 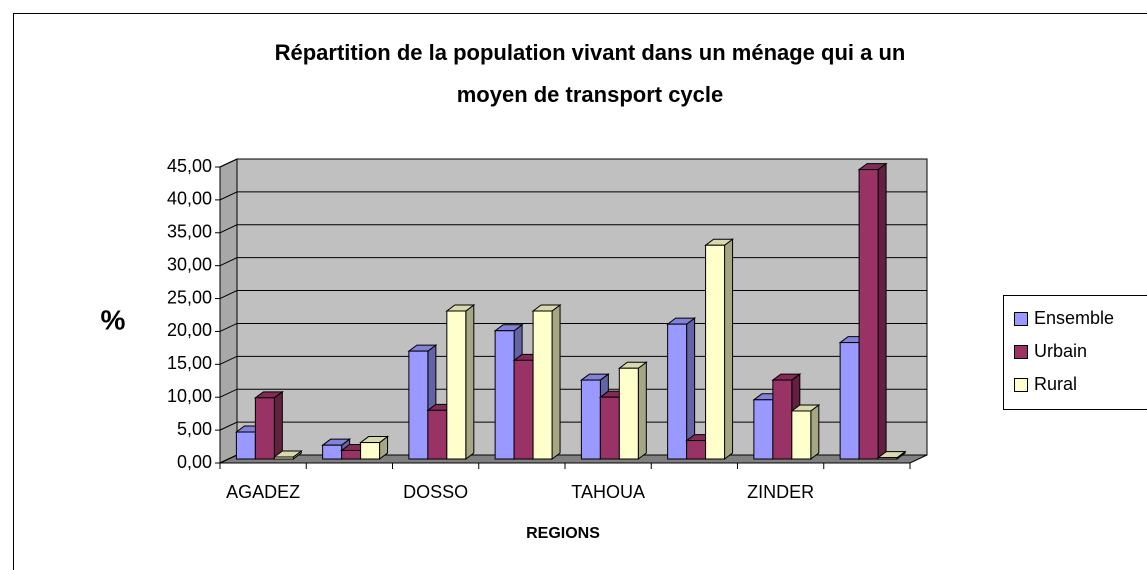 I want to click on y-axis-label: %, so click(x=113, y=319).